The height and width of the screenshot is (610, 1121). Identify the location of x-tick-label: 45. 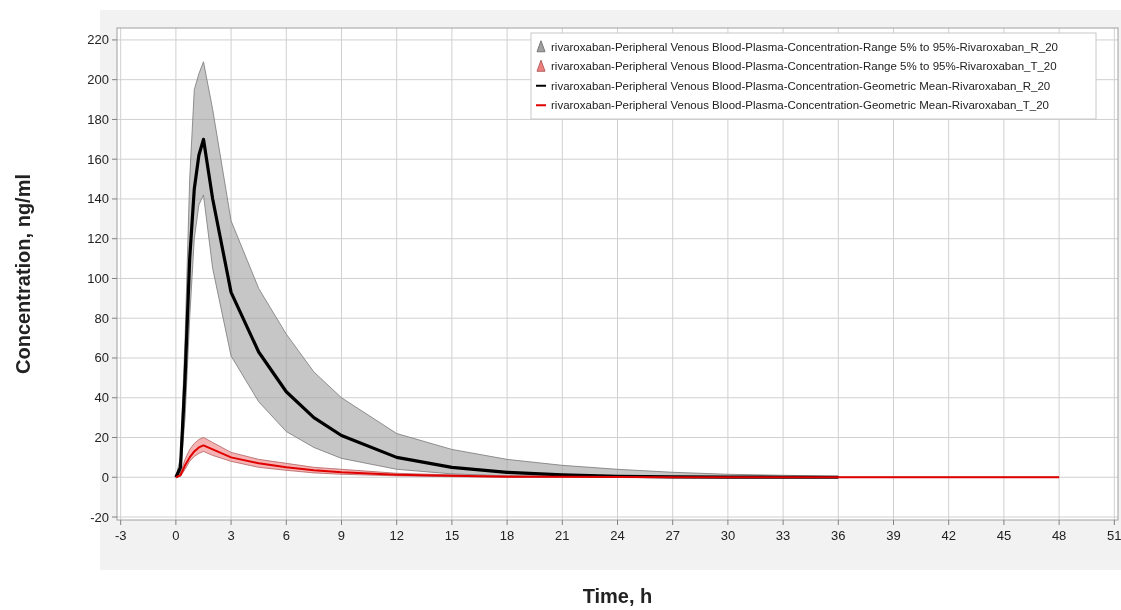
(1004, 535).